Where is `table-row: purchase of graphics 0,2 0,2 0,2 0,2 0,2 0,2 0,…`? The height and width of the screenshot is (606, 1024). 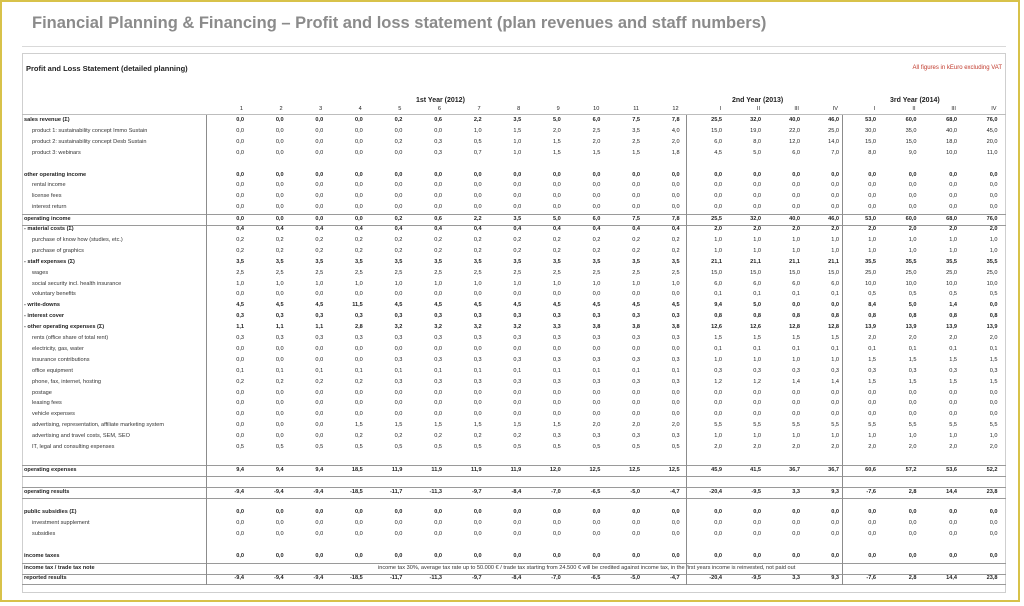 table-row: purchase of graphics 0,2 0,2 0,2 0,2 0,2 0,2 0,… is located at coordinates (514, 252).